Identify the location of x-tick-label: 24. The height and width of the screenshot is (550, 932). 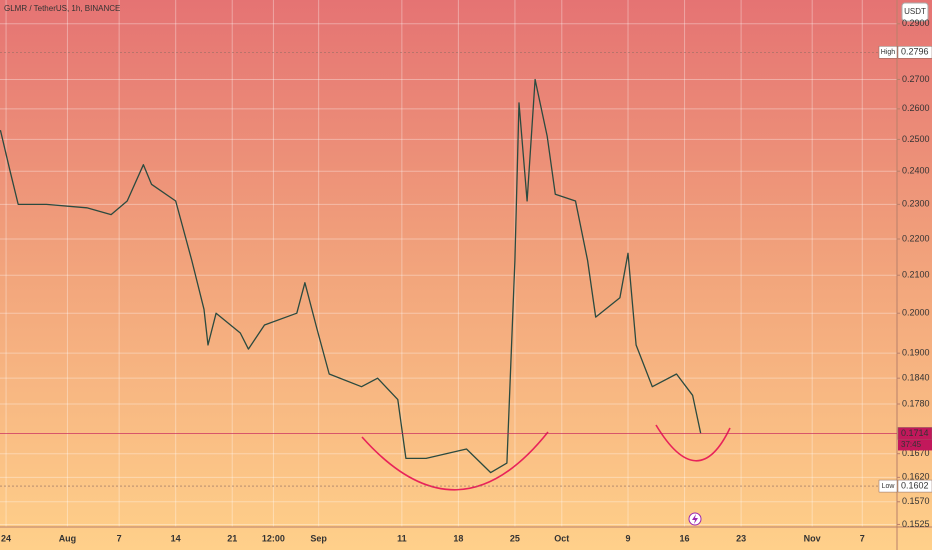
(6, 538).